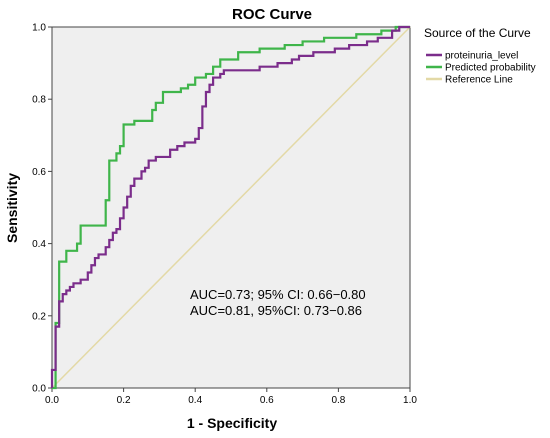  What do you see at coordinates (410, 400) in the screenshot?
I see `x-tick-label: 1.0` at bounding box center [410, 400].